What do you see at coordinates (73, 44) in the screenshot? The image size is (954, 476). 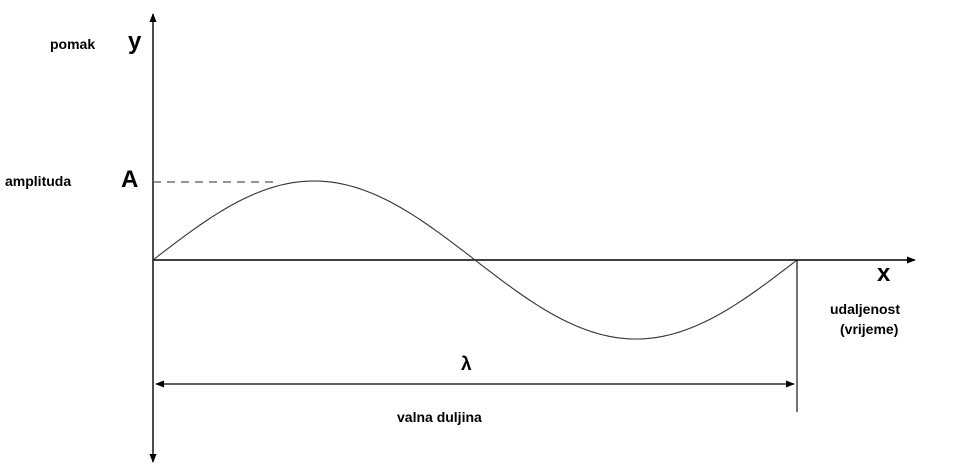 I see `y-axis-name: pomak` at bounding box center [73, 44].